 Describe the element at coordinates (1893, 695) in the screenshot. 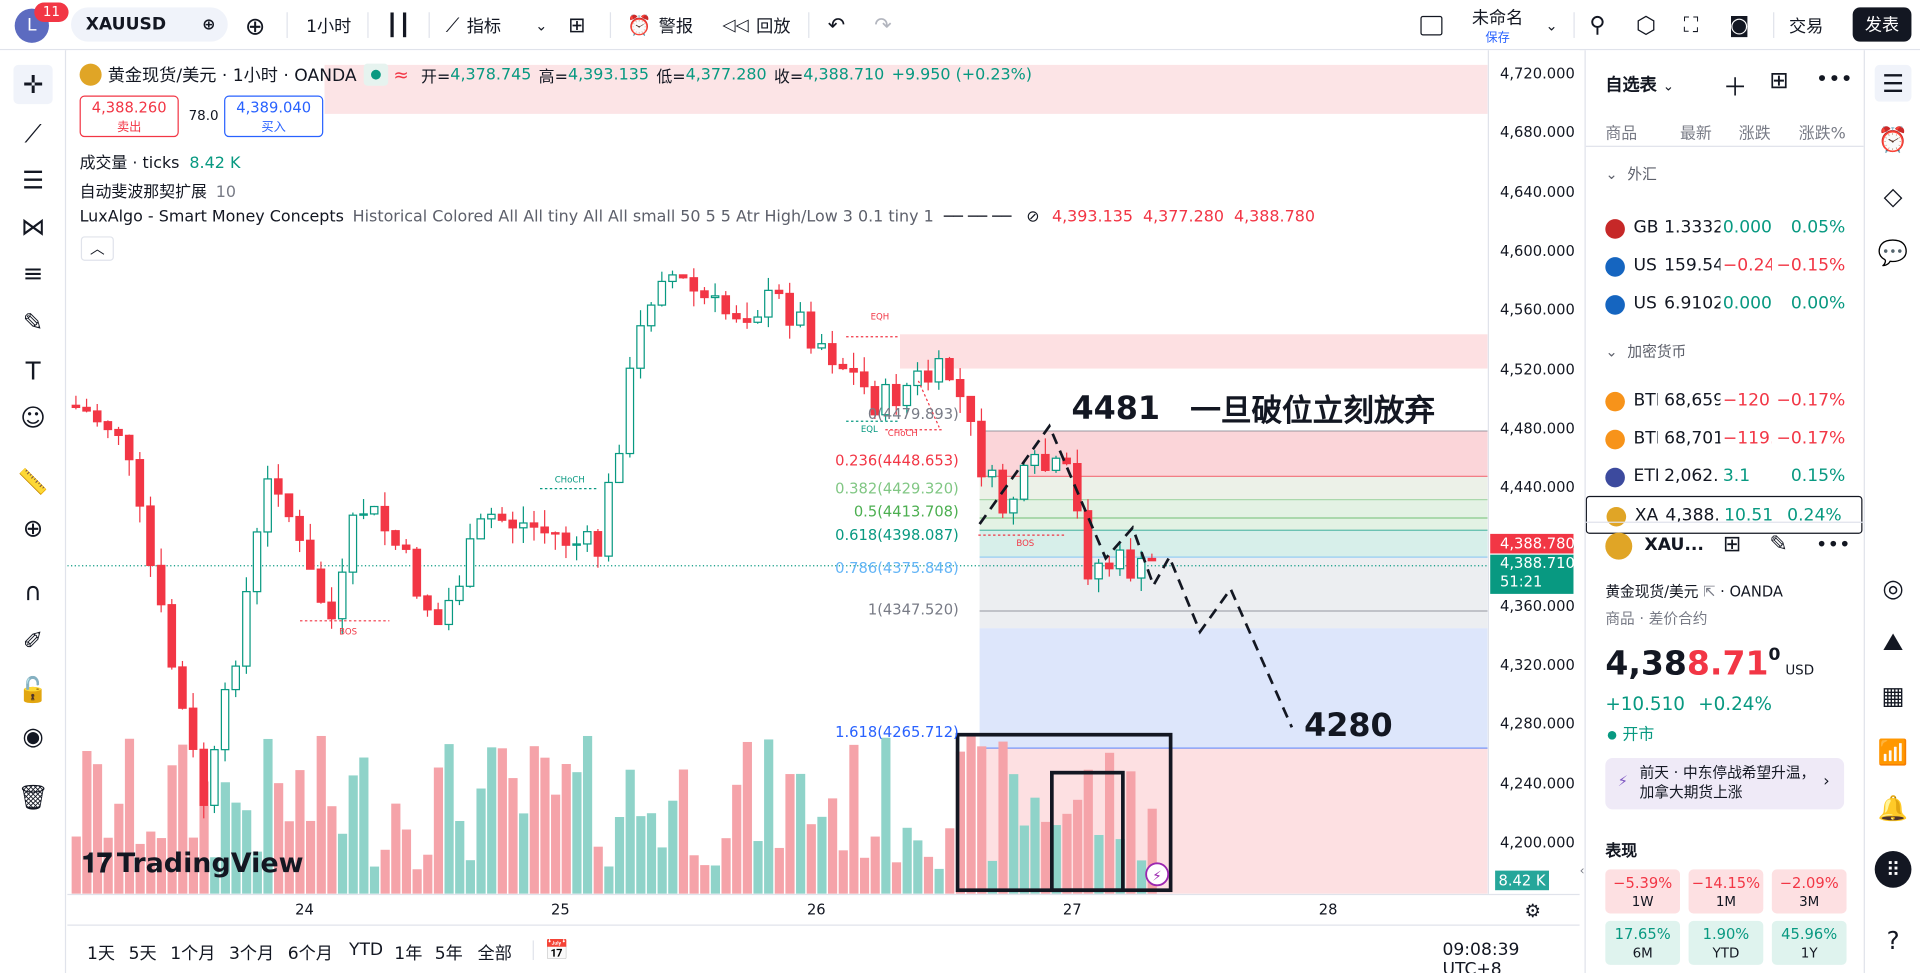

I see `calendar-icon: ▦` at that location.